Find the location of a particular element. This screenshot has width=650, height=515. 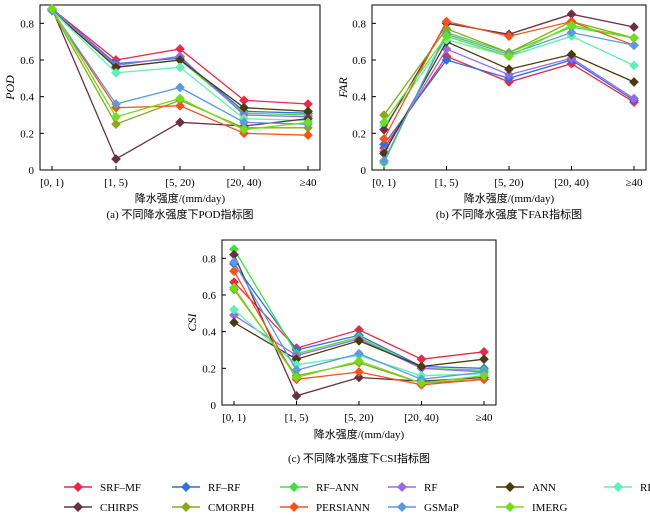

legend-label: CMORPH is located at coordinates (231, 508).